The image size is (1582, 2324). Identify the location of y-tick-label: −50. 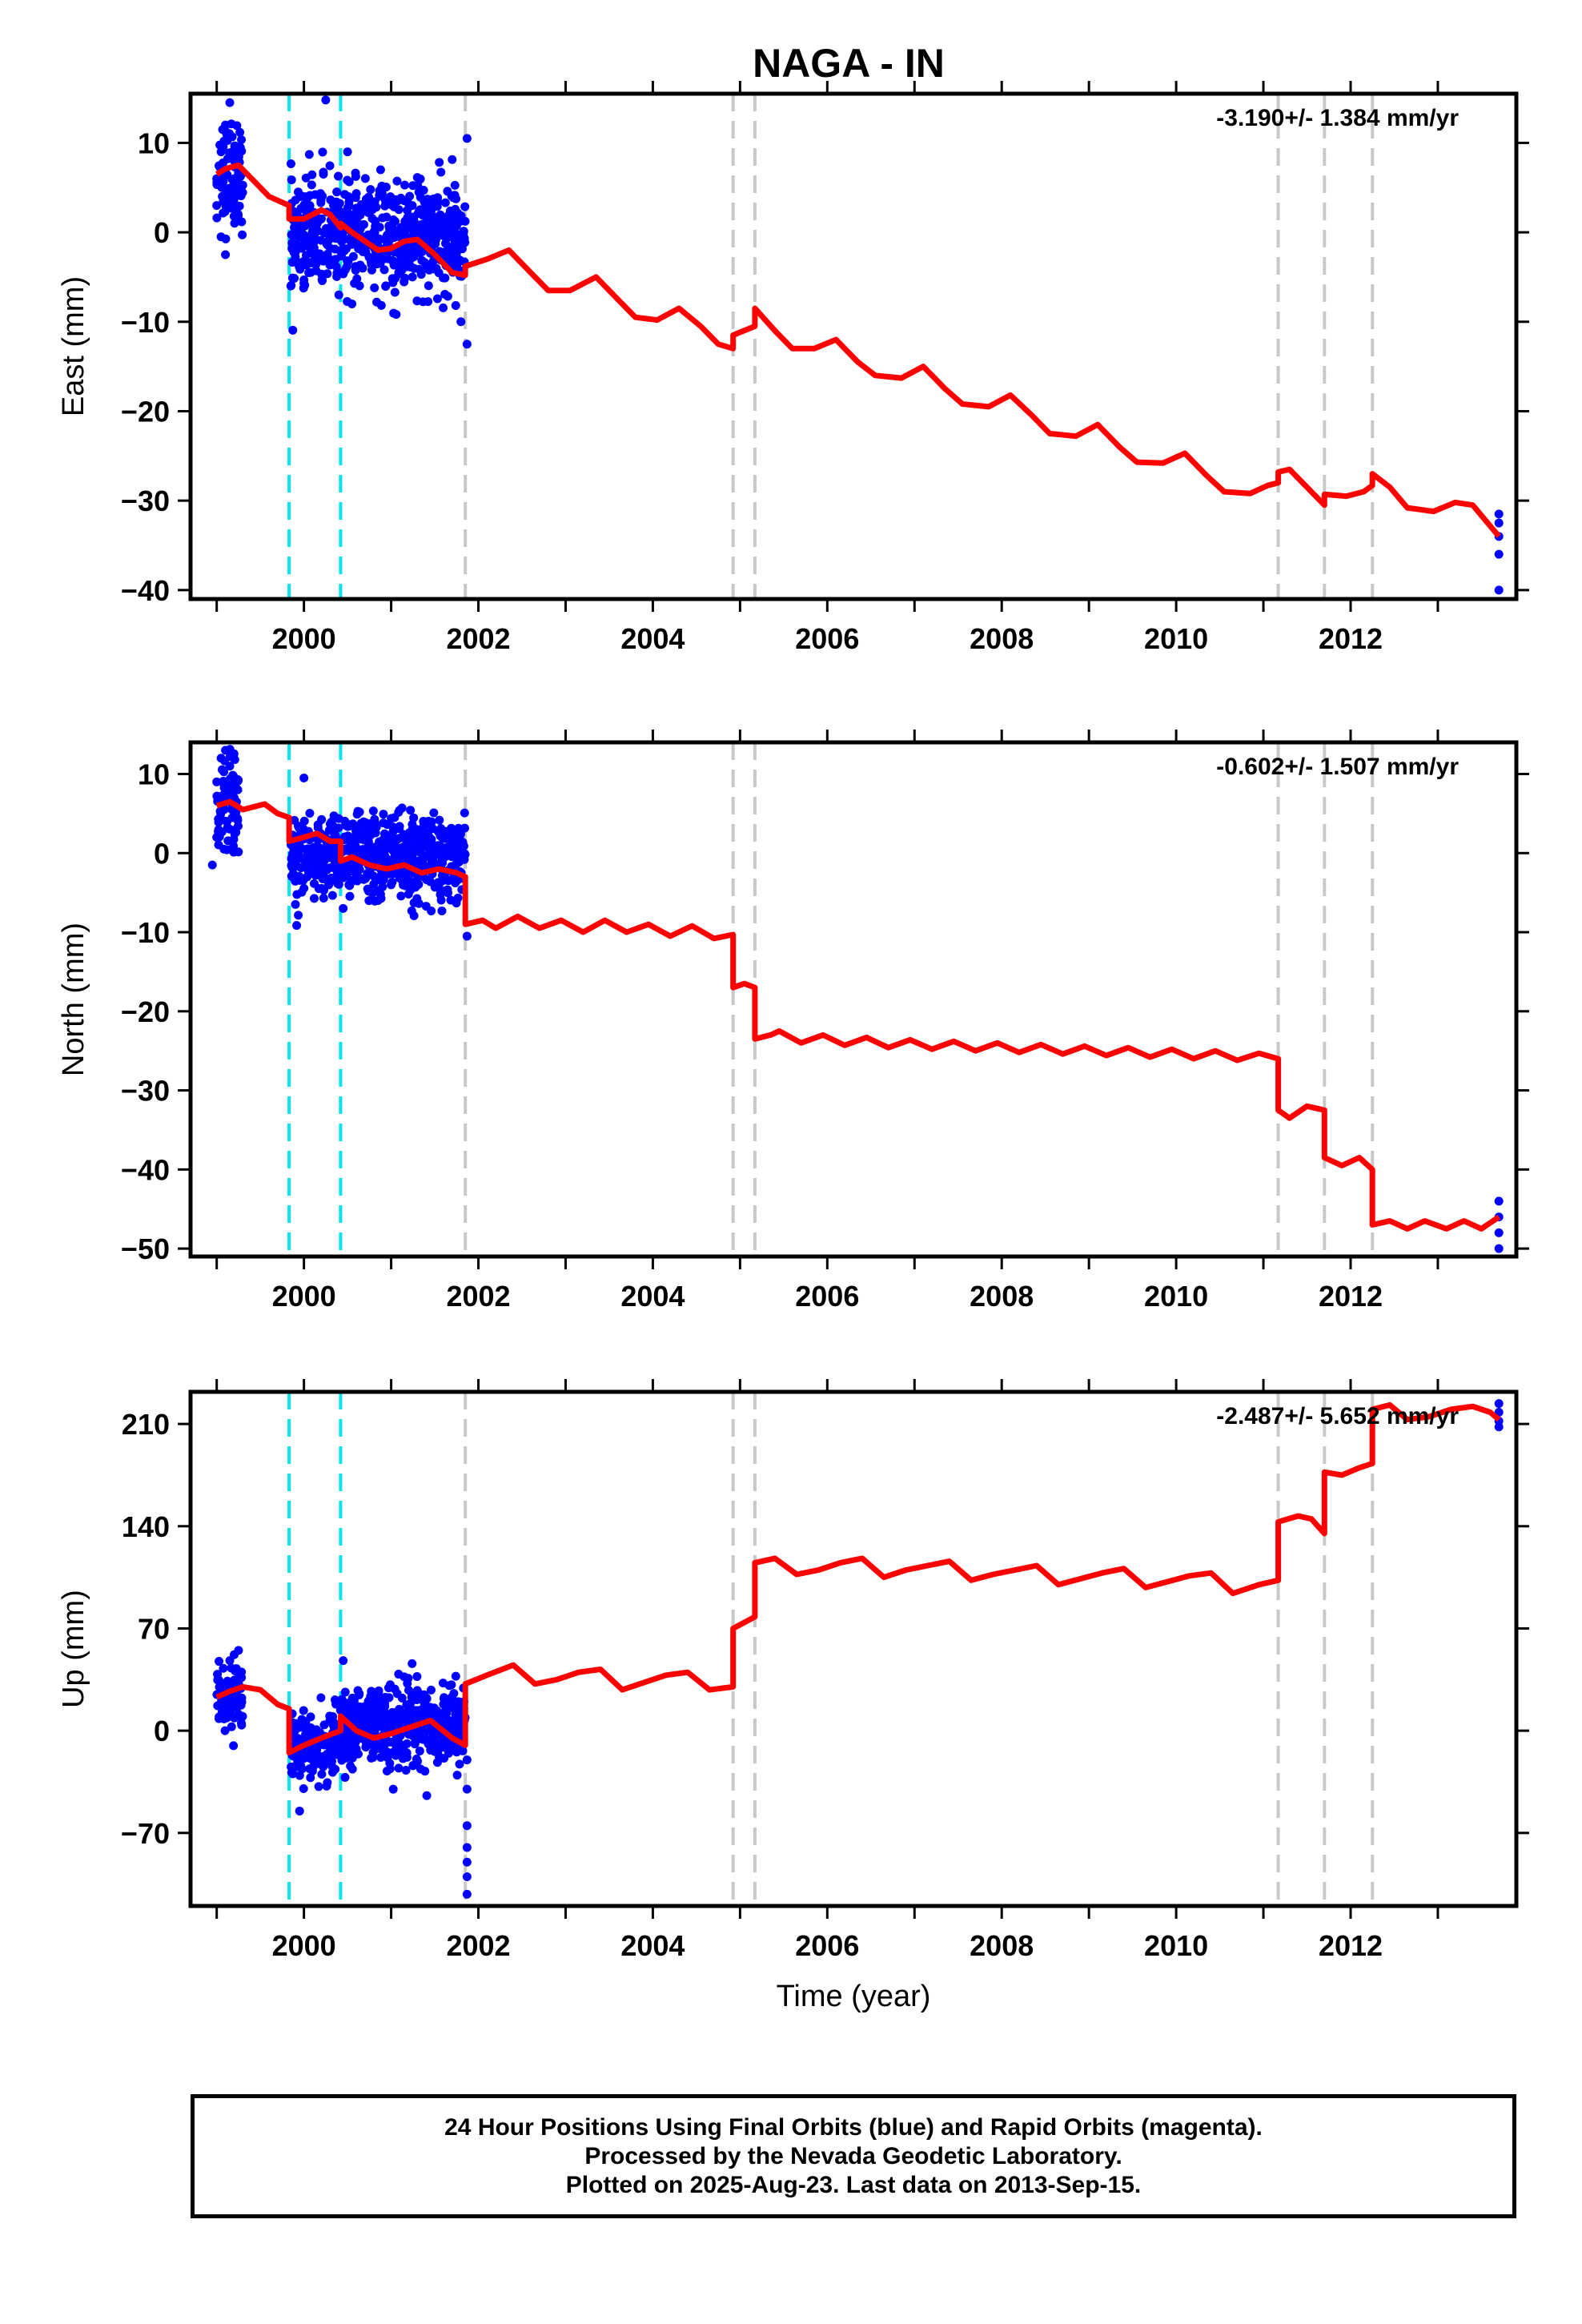
(145, 1248).